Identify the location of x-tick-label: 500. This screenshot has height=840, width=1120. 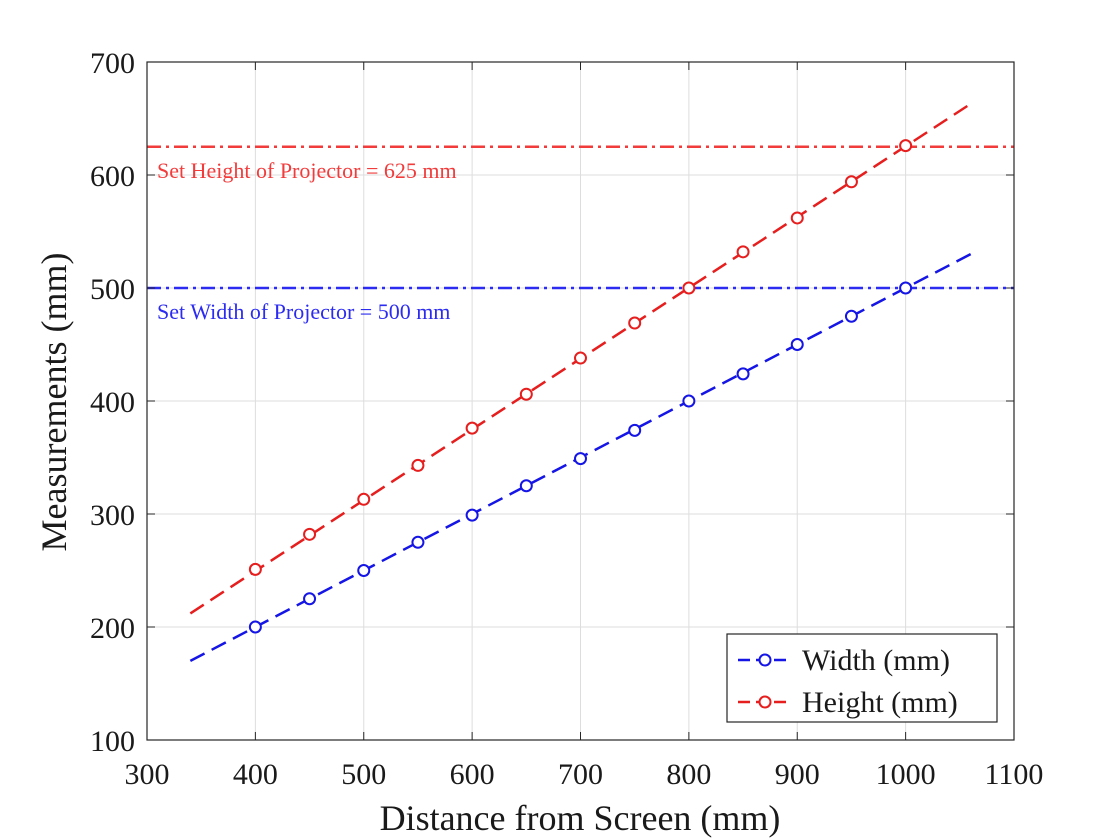
(363, 774).